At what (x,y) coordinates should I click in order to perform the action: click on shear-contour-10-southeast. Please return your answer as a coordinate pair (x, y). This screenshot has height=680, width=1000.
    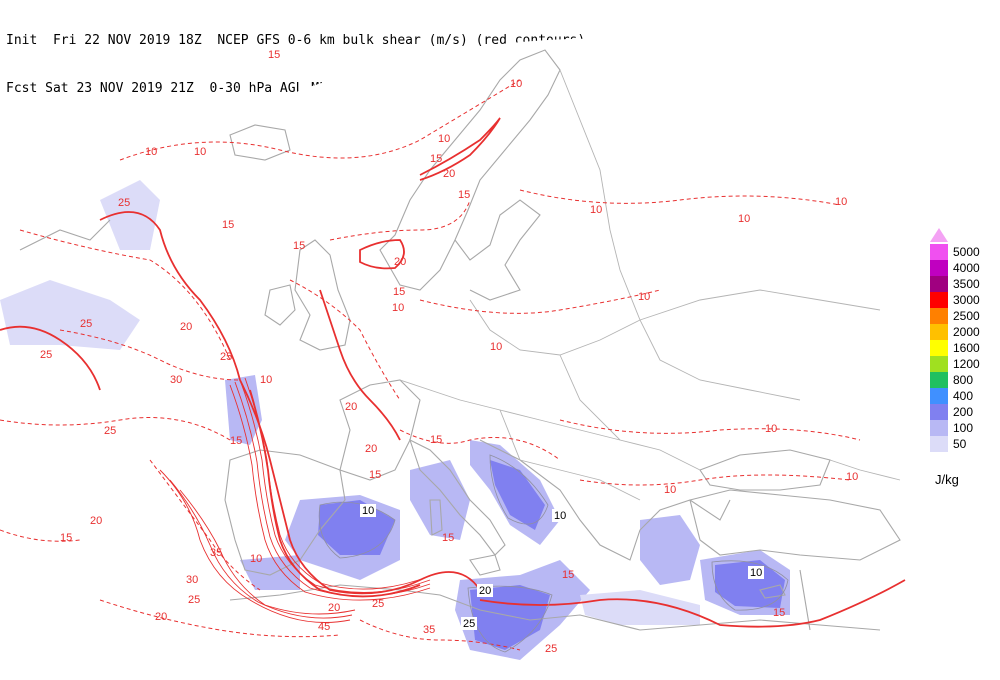
    Looking at the image, I should click on (710, 430).